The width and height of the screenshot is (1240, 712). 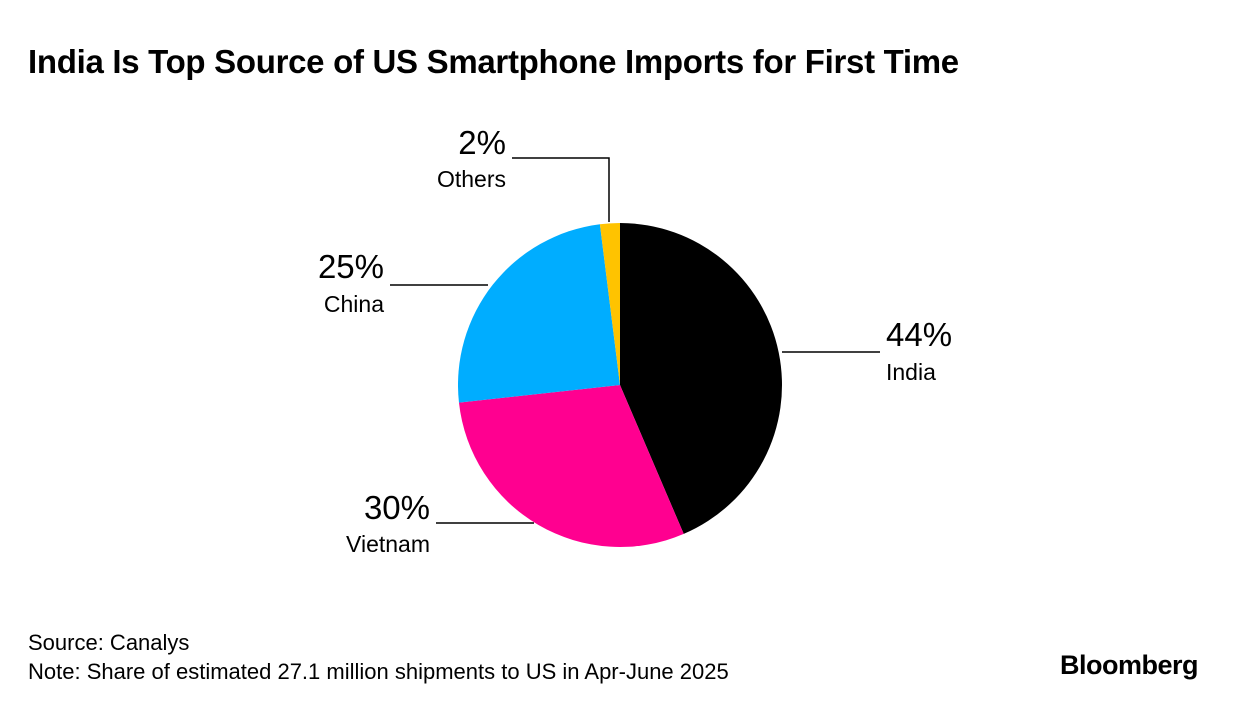 I want to click on slice-category-label-others: Others, so click(x=471, y=179).